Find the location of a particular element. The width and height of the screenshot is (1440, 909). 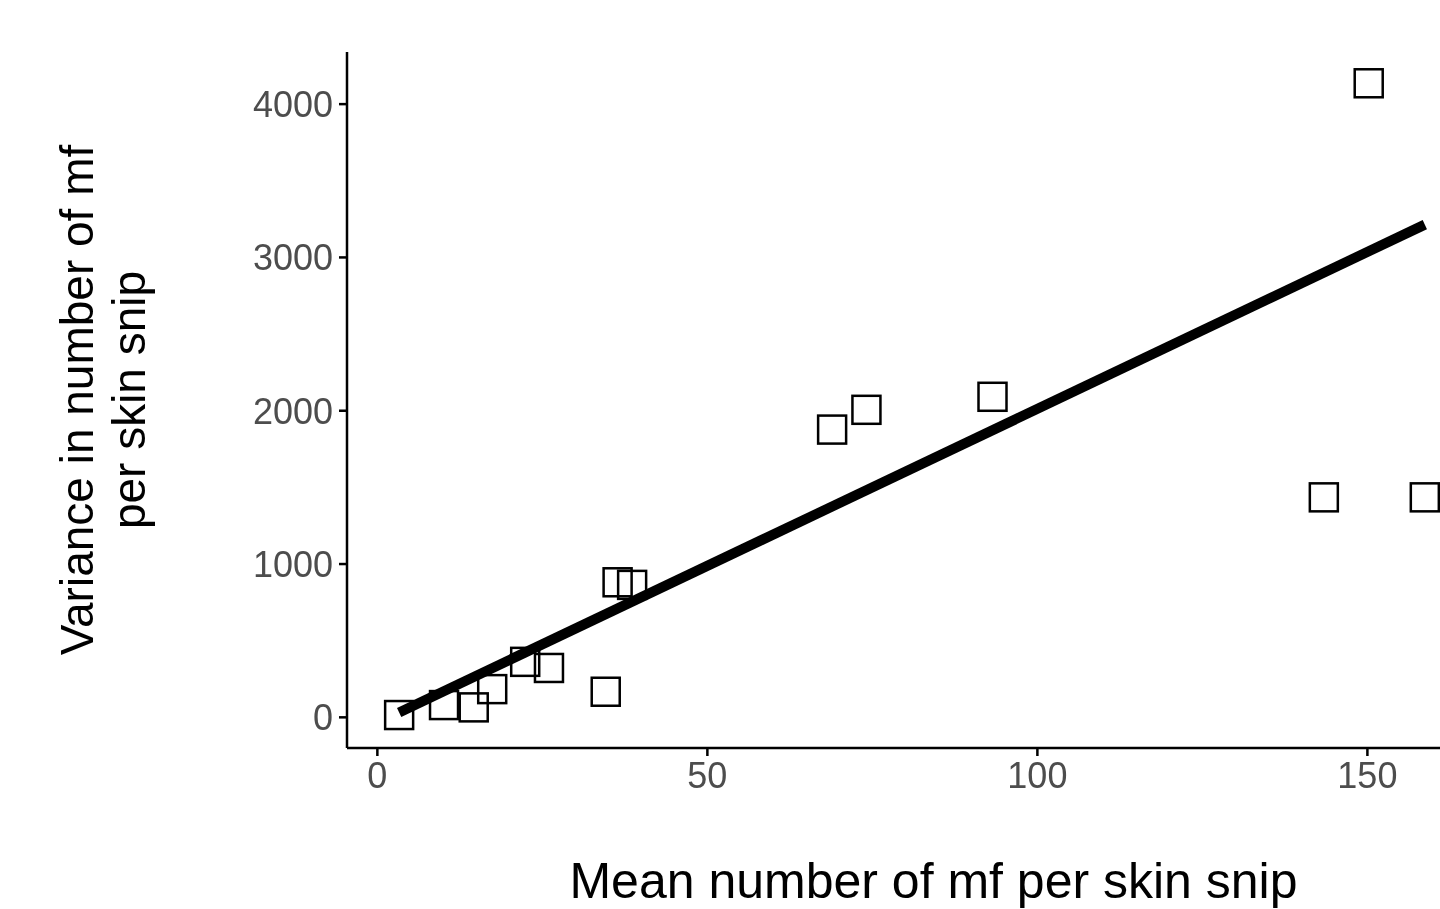

y-tick-label: 2000 is located at coordinates (292, 411).